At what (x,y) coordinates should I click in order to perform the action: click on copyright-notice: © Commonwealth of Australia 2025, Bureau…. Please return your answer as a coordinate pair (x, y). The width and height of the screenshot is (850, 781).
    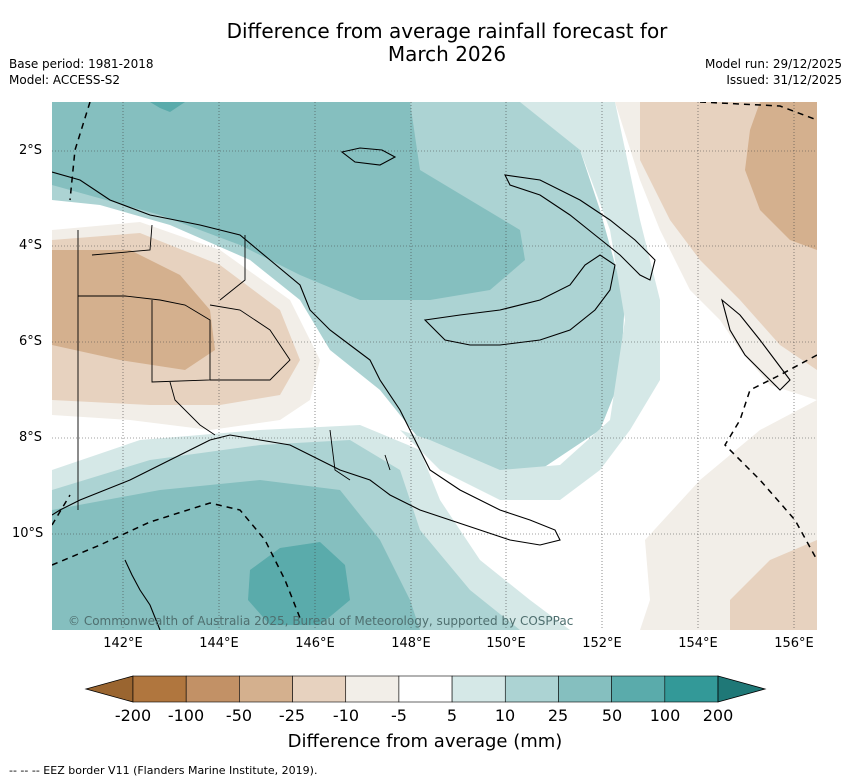
    Looking at the image, I should click on (321, 621).